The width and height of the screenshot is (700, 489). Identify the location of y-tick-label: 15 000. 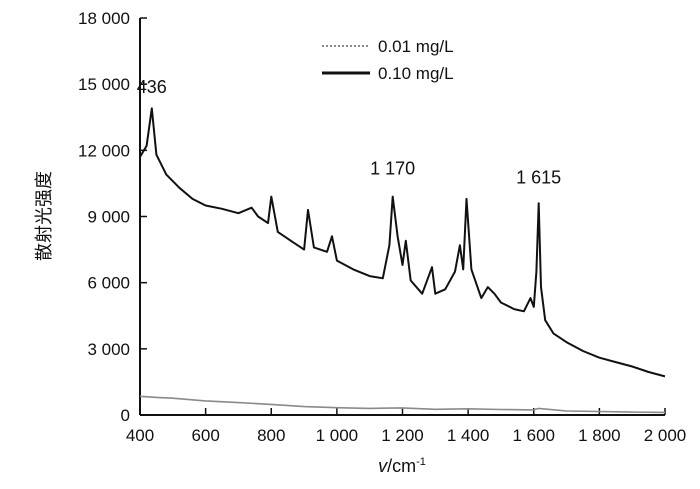
(104, 84).